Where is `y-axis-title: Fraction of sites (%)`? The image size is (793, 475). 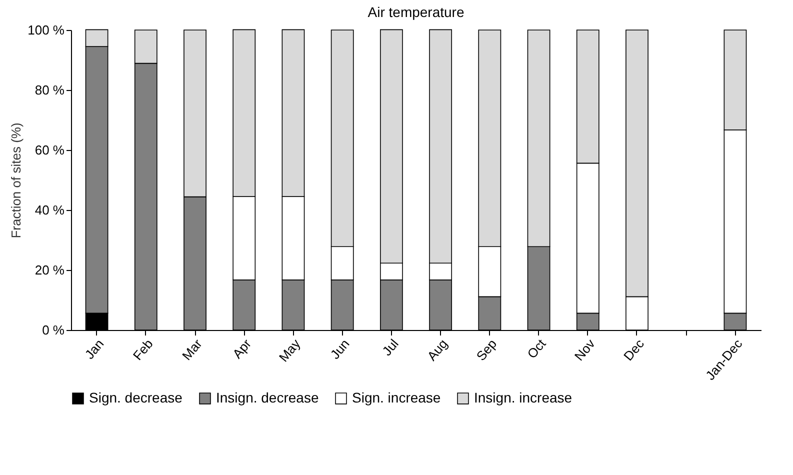 y-axis-title: Fraction of sites (%) is located at coordinates (16, 180).